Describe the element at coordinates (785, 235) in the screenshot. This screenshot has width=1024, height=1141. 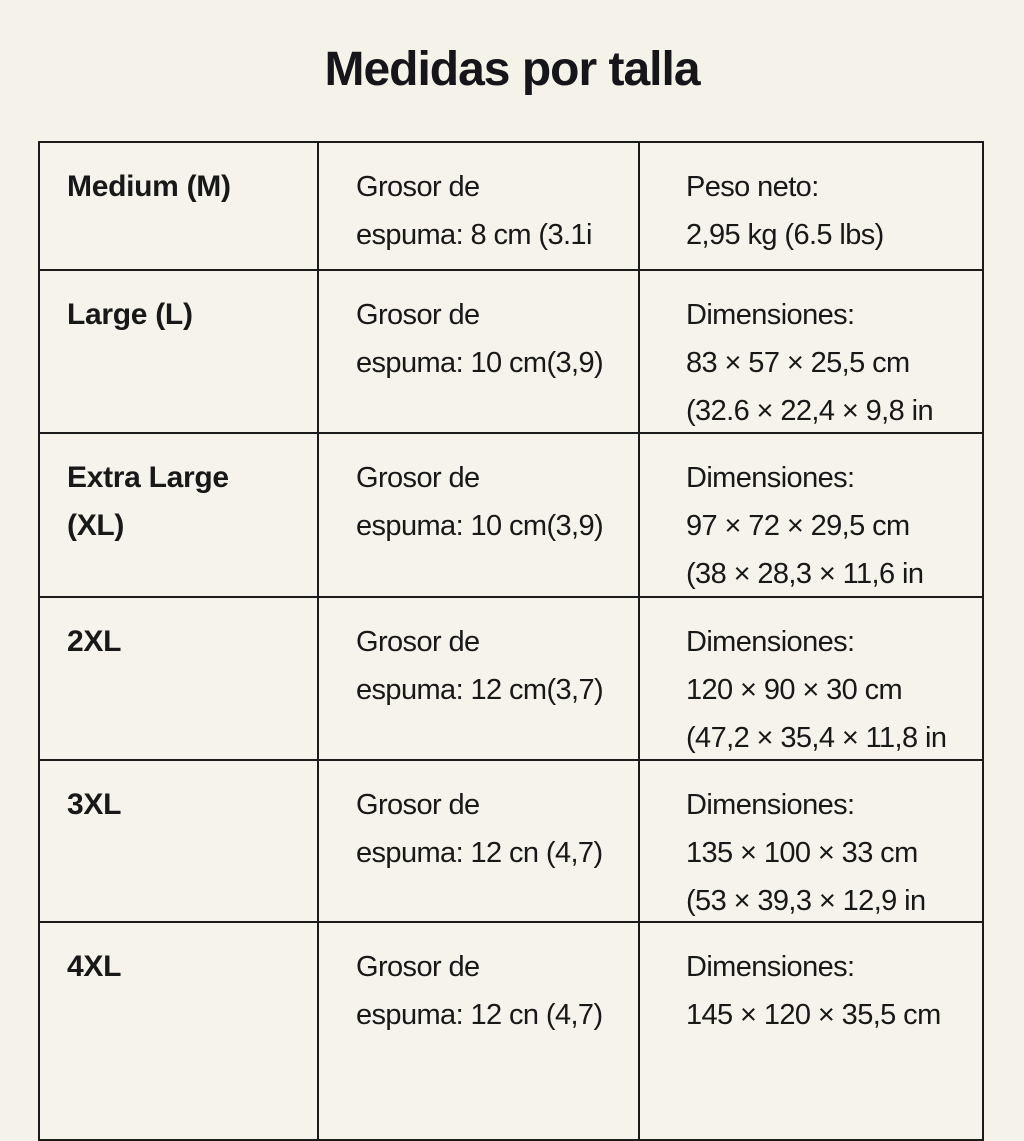
I see `cell-line: 2,95 kg (6.5 lbs)` at that location.